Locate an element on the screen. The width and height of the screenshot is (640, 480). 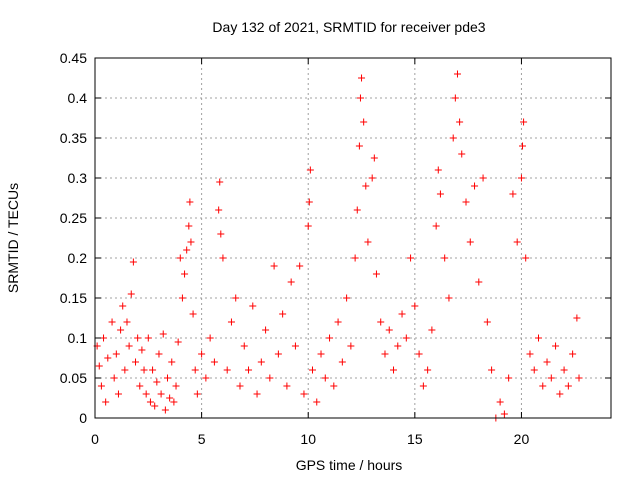
x-tick-label: 10 is located at coordinates (308, 439).